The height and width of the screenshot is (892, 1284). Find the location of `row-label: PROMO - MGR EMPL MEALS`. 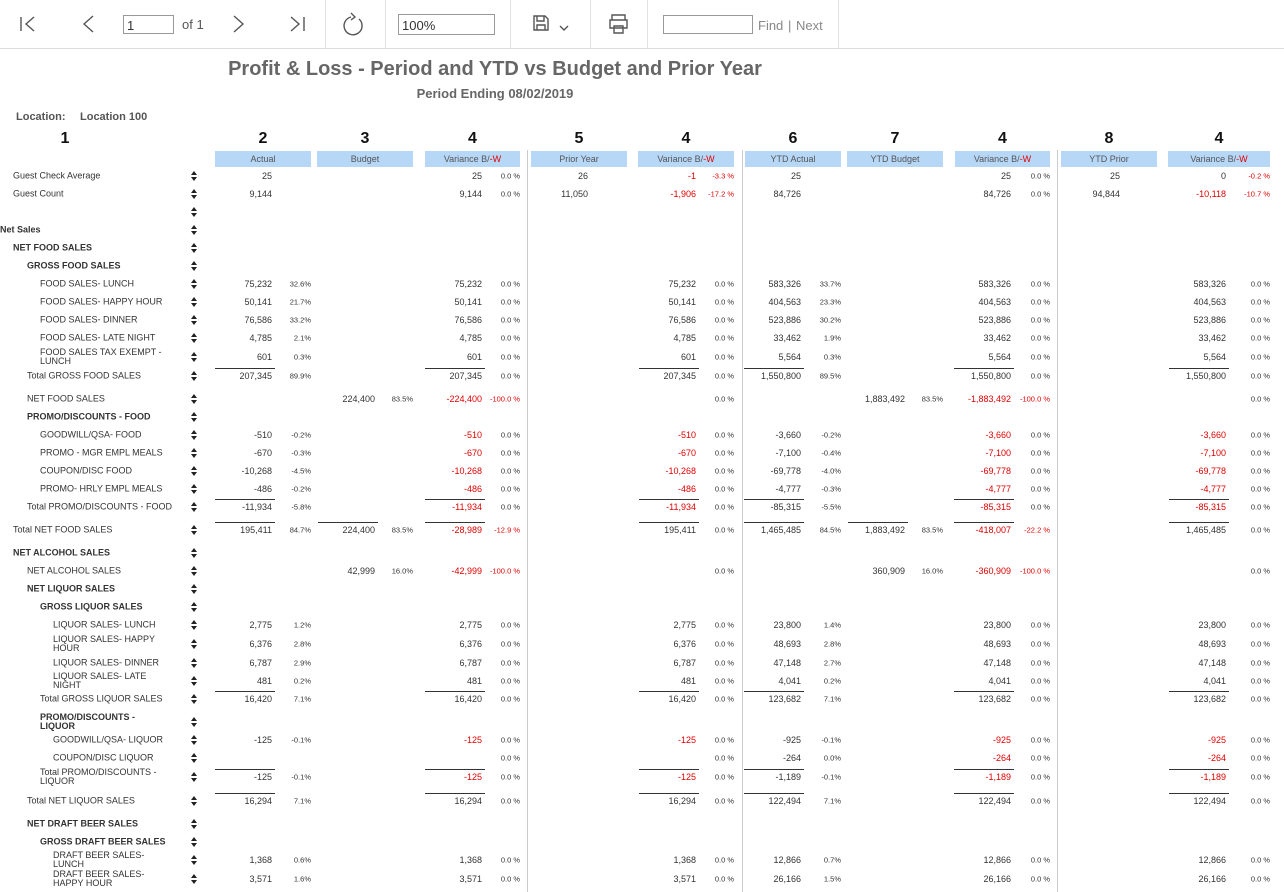

row-label: PROMO - MGR EMPL MEALS is located at coordinates (101, 452).